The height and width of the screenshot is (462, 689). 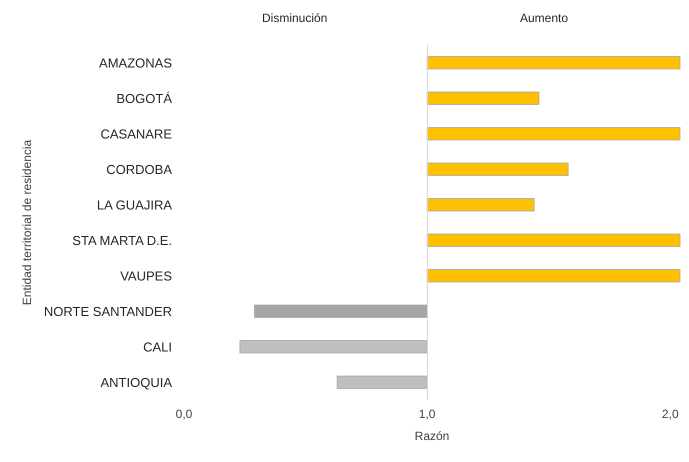 I want to click on text: Disminución, so click(x=295, y=18).